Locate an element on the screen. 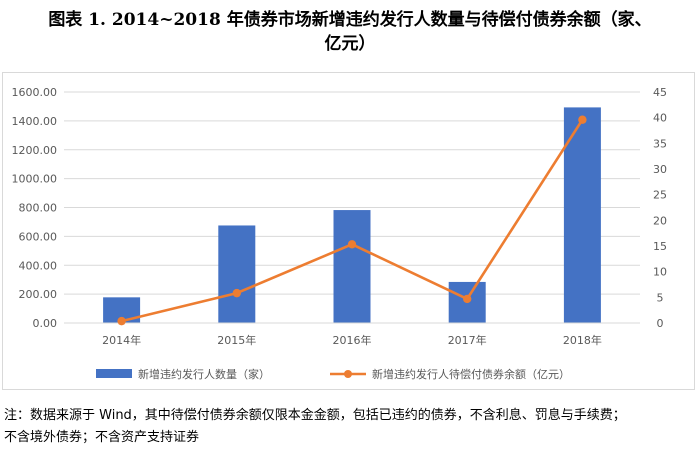  y-left-tick-label: 1400.00 is located at coordinates (35, 121).